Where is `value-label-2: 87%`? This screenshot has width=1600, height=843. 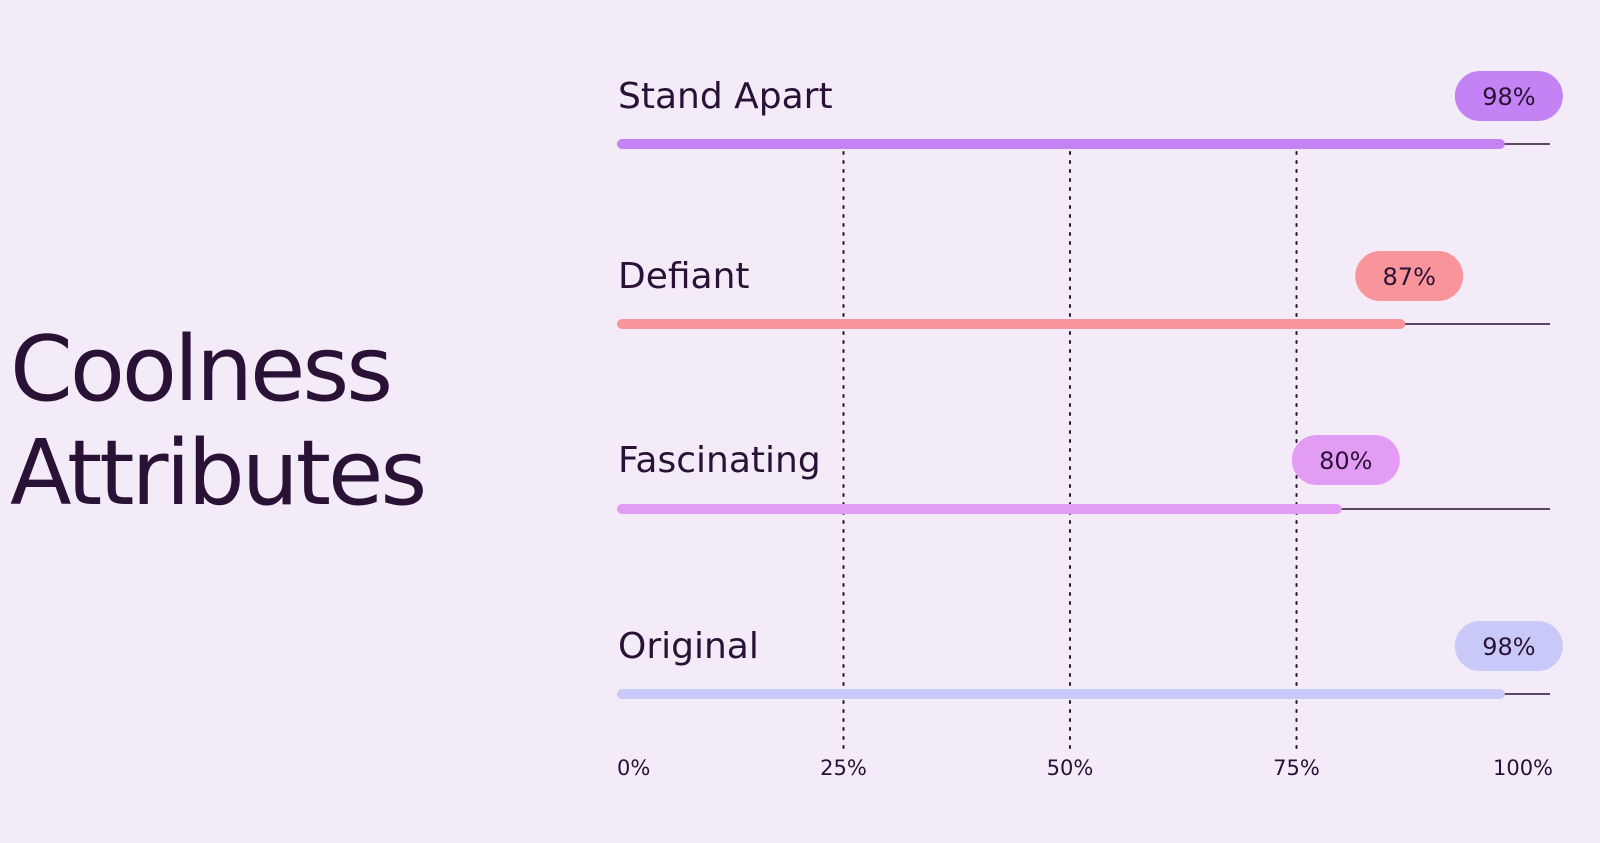 value-label-2: 87% is located at coordinates (1409, 277).